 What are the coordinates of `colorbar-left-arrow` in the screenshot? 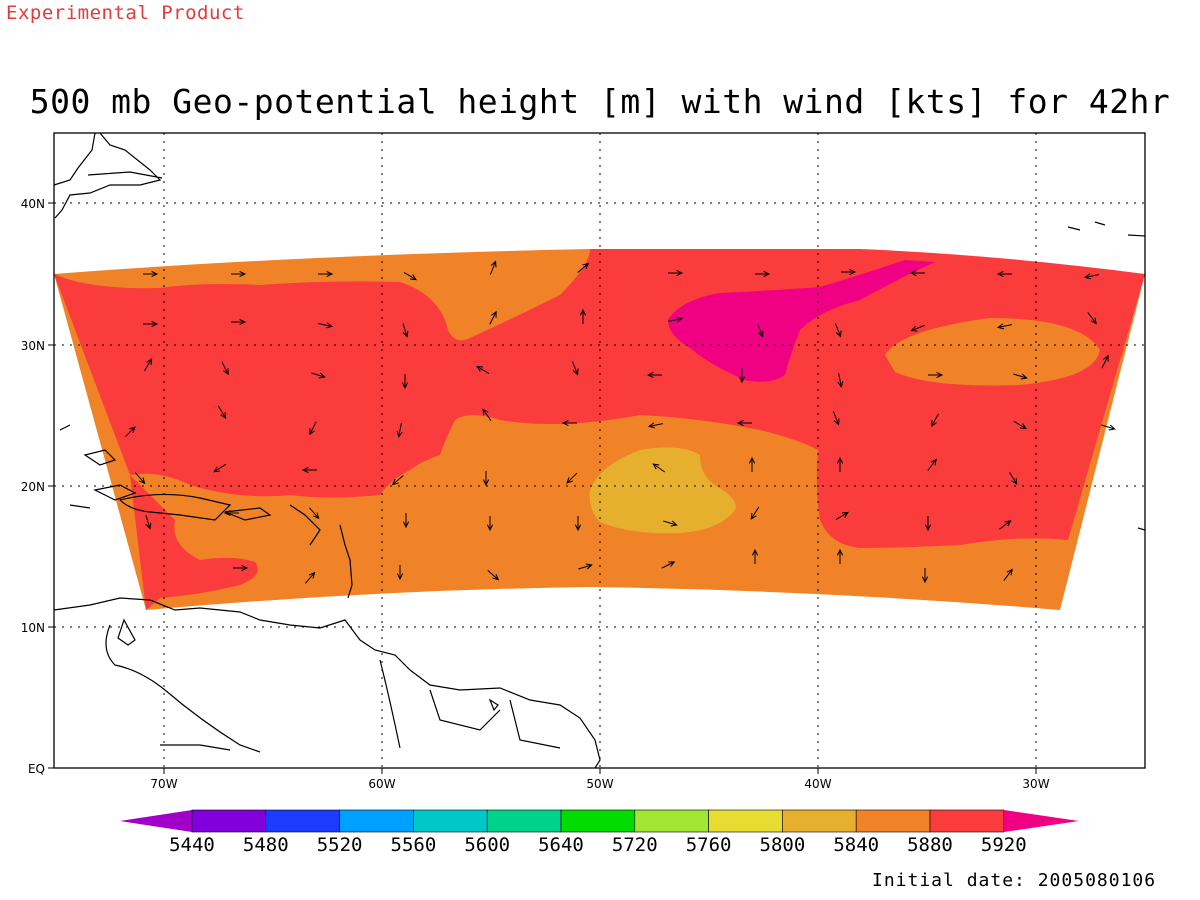 It's located at (156, 821).